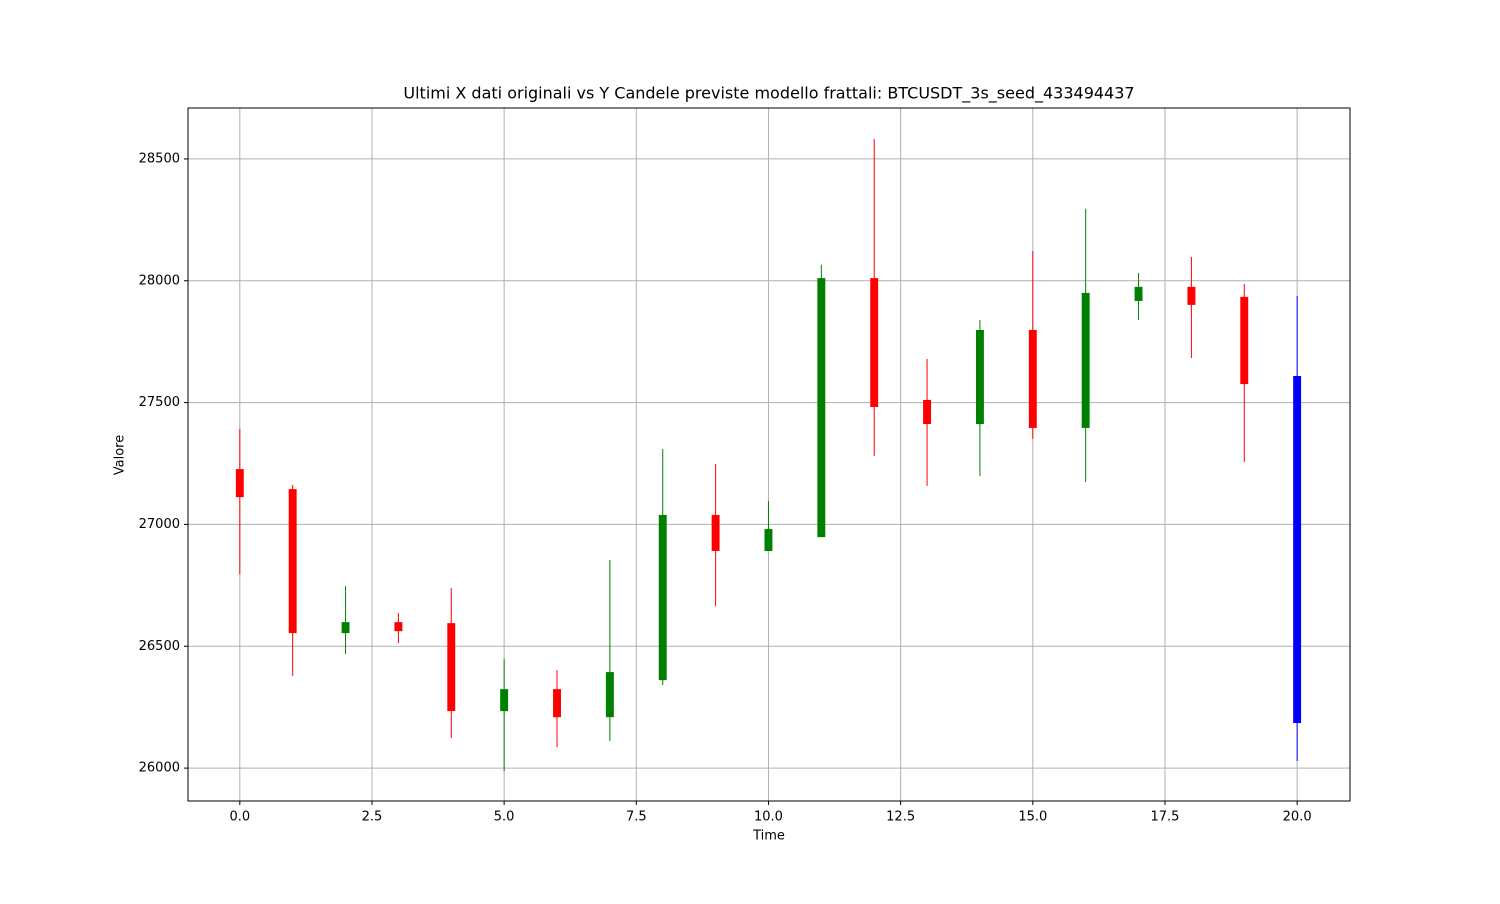 The image size is (1500, 904). Describe the element at coordinates (239, 817) in the screenshot. I see `x-tick-label: 0.0` at that location.